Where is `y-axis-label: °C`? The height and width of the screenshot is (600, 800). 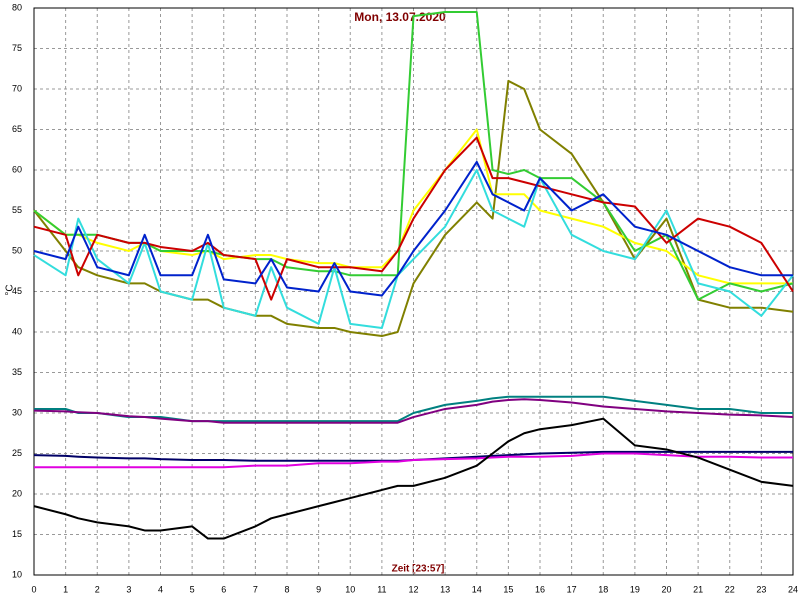
y-axis-label: °C is located at coordinates (10, 289).